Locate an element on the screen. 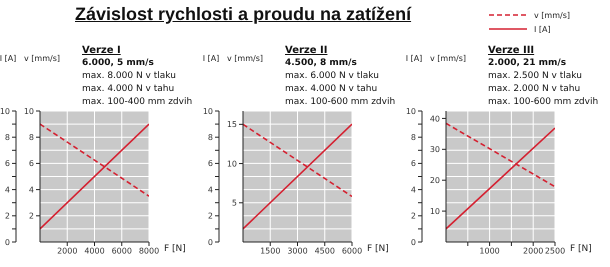 This screenshot has height=267, width=610. x-tick-label: 4000 is located at coordinates (94, 251).